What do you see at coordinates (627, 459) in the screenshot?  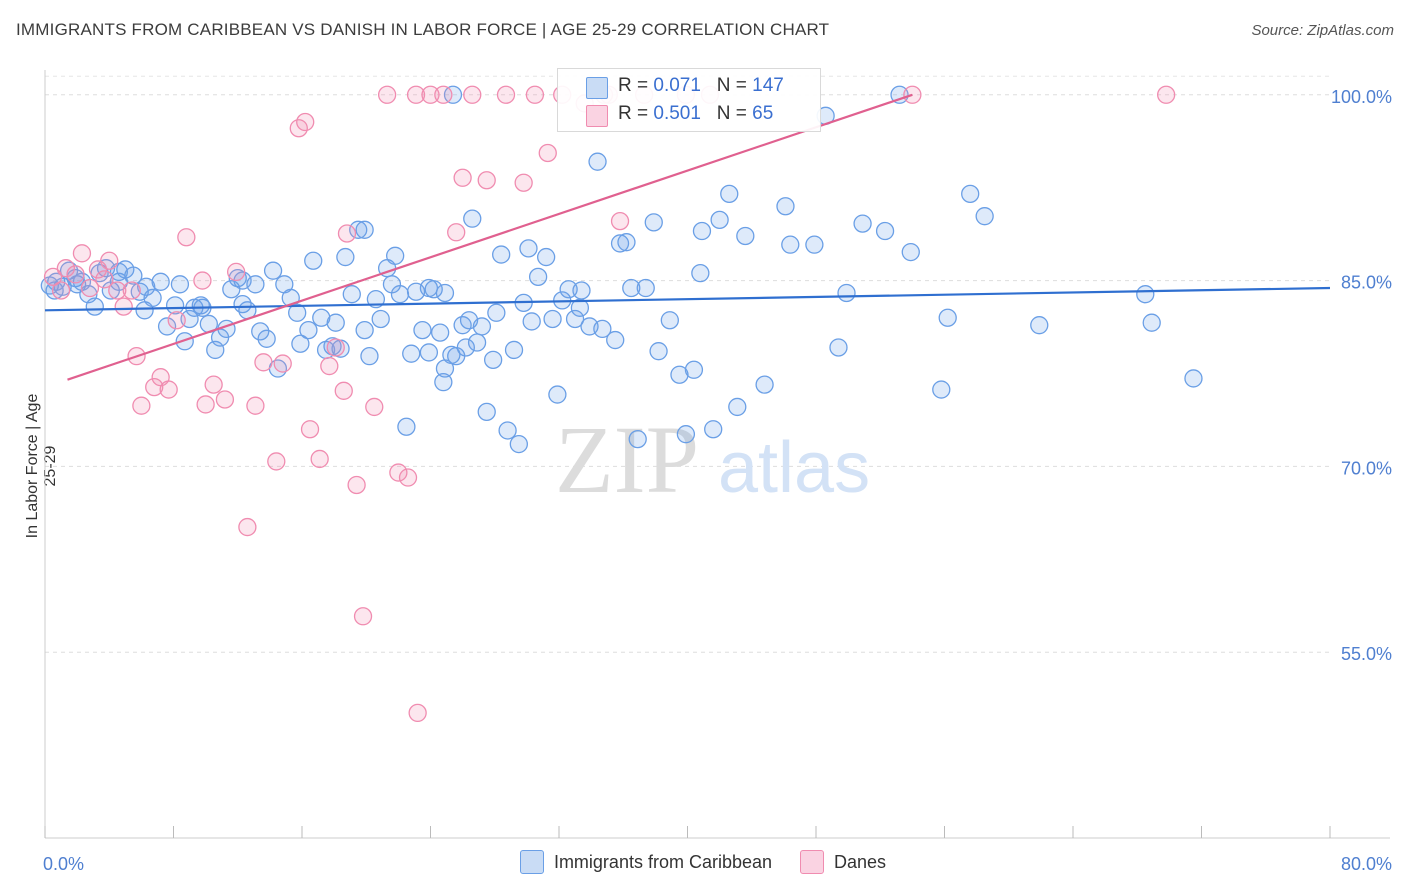 I see `watermark-zip: ZIP` at bounding box center [627, 459].